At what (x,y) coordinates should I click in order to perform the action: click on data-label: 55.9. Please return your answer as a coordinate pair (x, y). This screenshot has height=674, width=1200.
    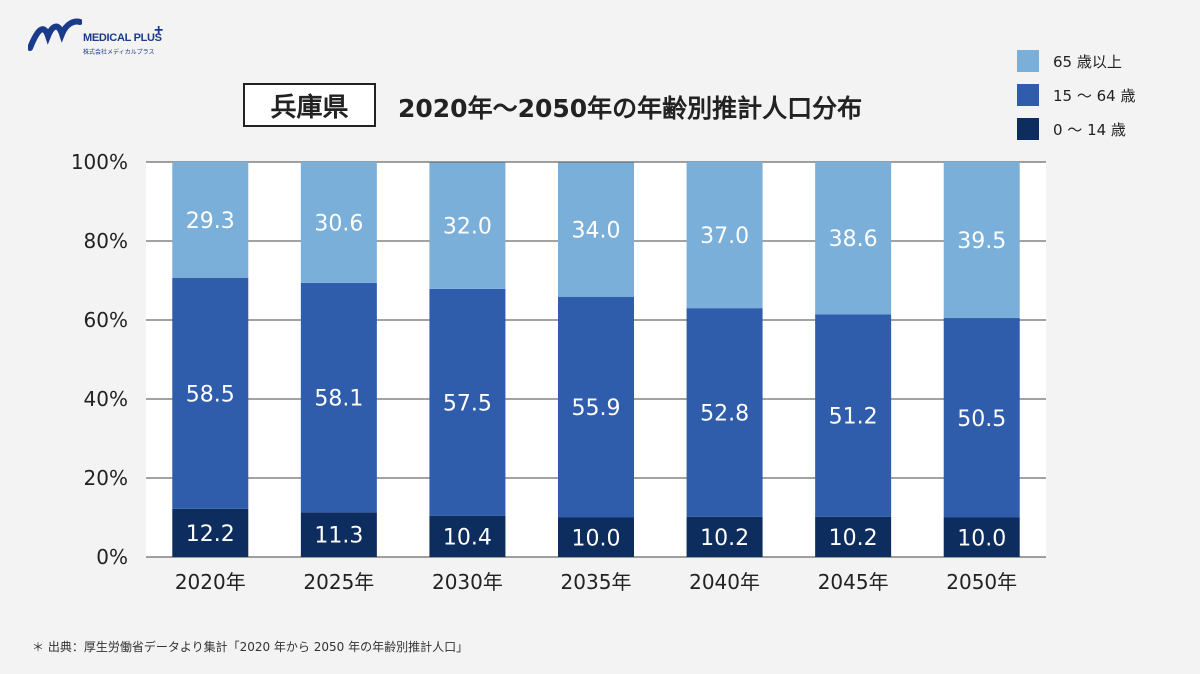
    Looking at the image, I should click on (596, 408).